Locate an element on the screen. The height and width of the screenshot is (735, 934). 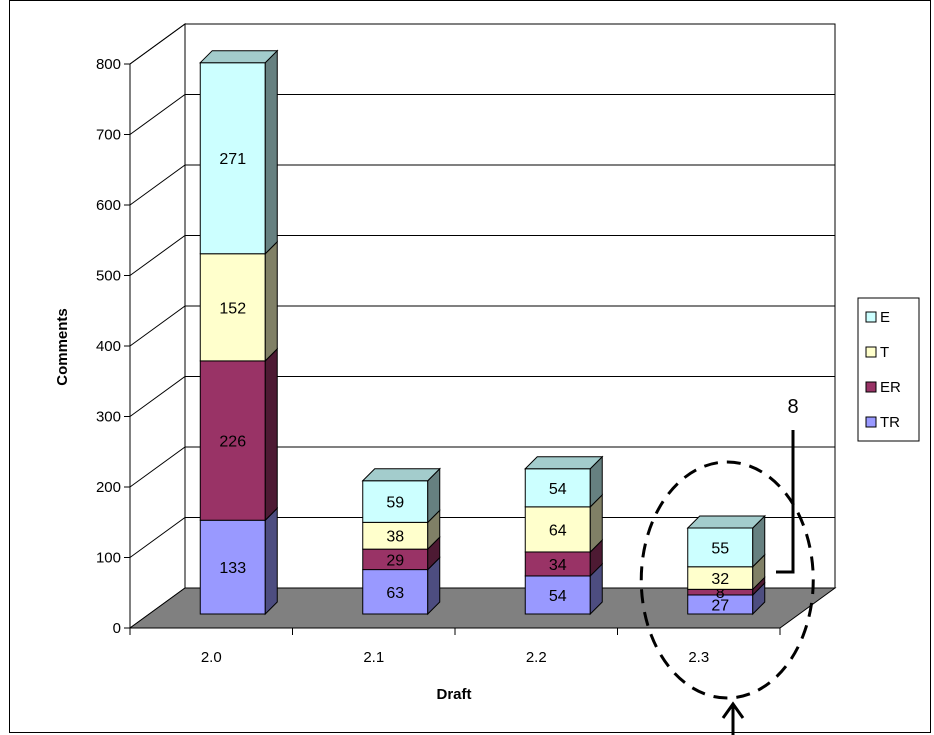
x-axis-title: Draft is located at coordinates (453, 694).